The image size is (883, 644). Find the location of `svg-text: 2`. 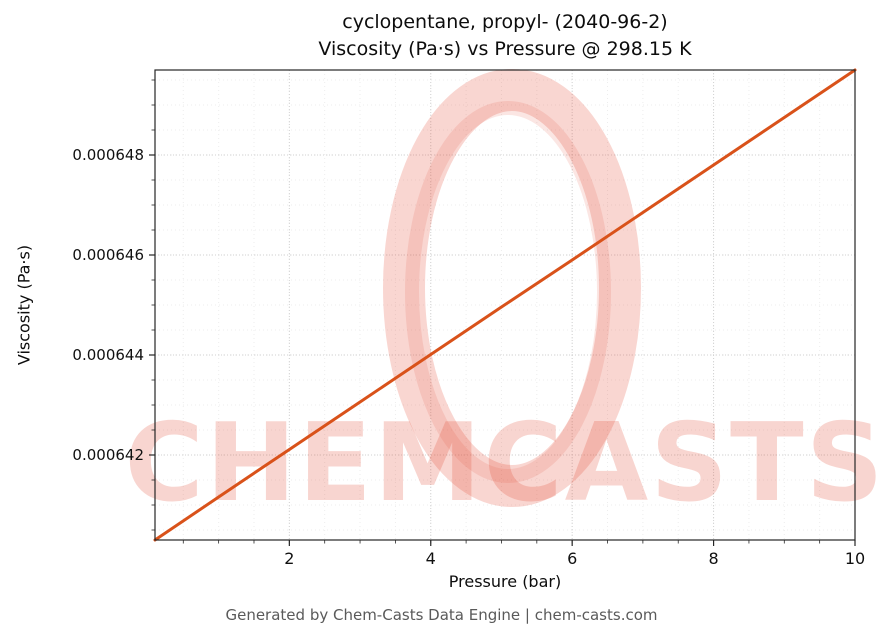

svg-text: 2 is located at coordinates (289, 558).